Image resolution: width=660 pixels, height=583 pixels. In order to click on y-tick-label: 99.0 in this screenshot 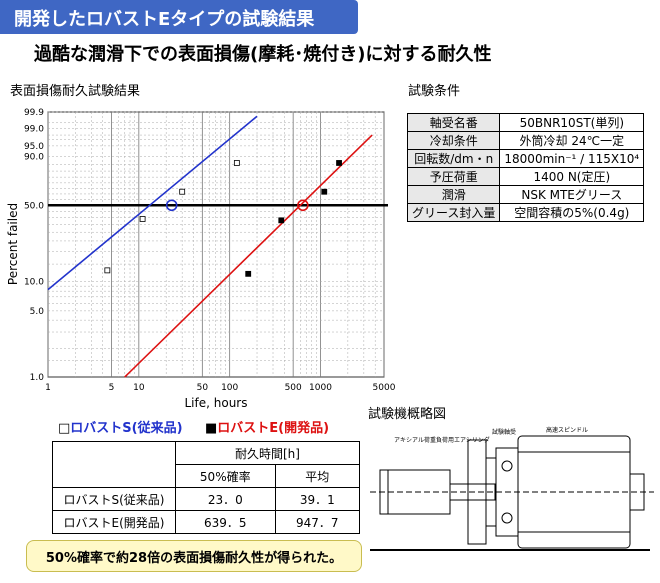, I will do `click(34, 129)`.